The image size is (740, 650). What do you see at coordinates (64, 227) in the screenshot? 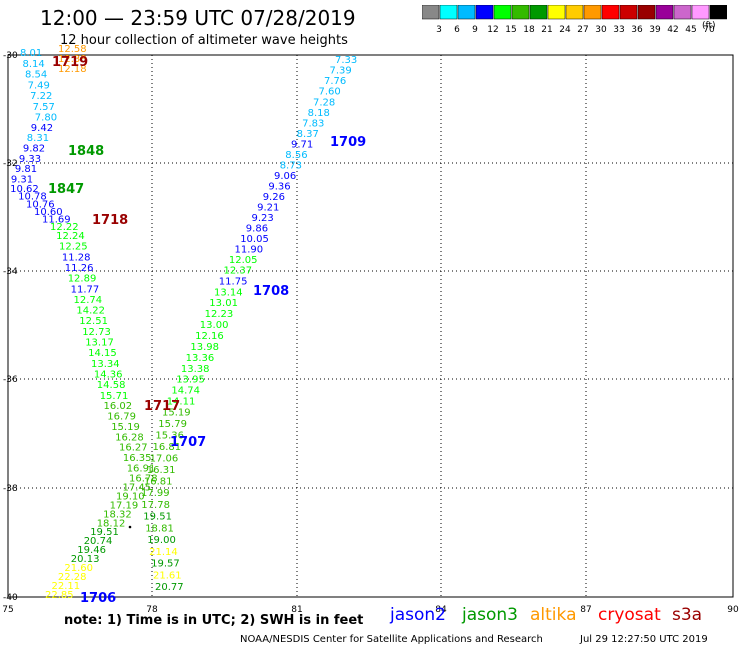
I see `wave-height-label: 12.22` at bounding box center [64, 227].